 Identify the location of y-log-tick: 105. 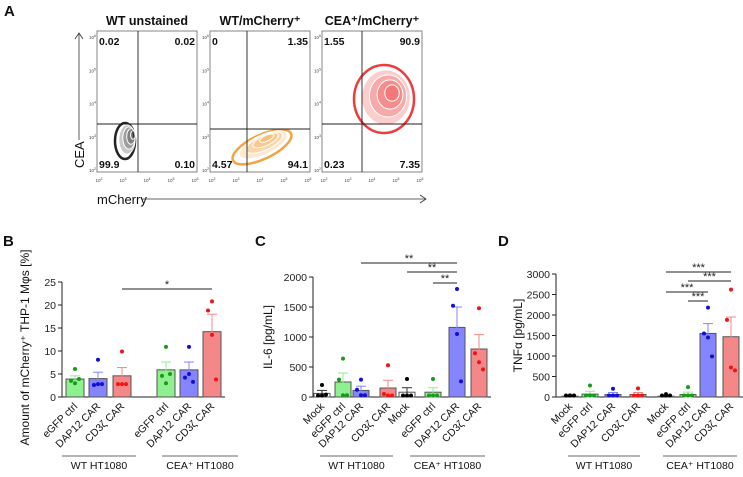
(92, 70).